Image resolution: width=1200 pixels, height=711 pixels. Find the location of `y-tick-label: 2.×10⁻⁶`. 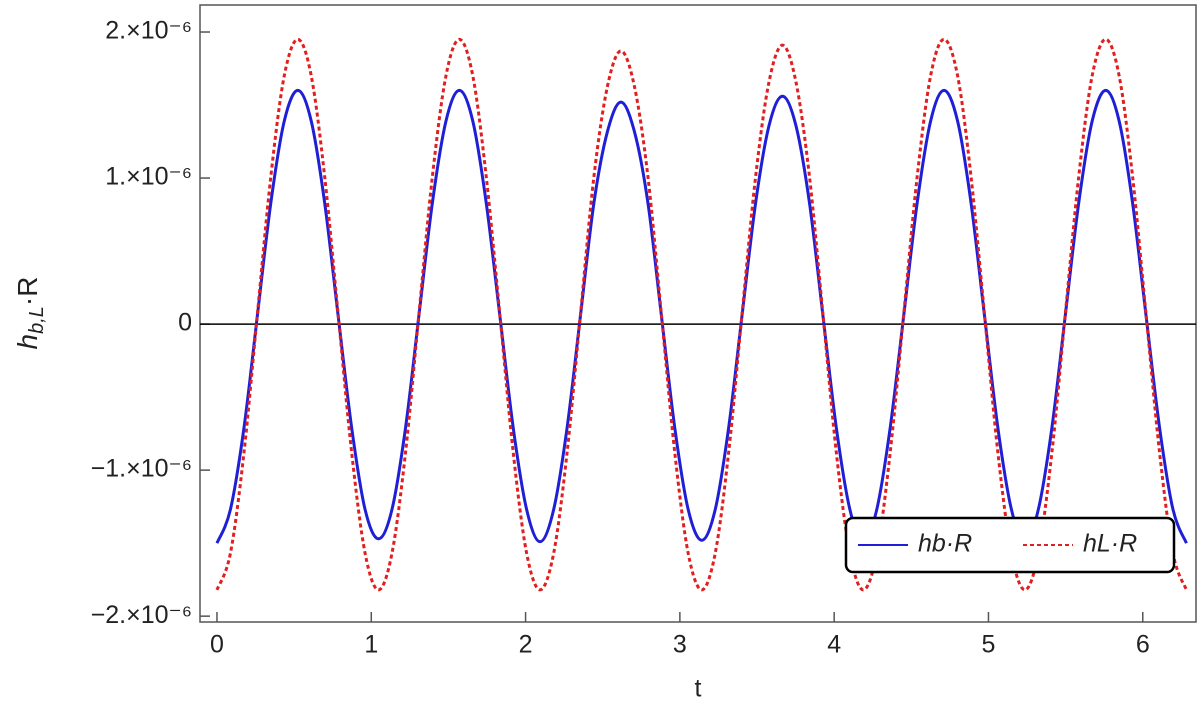

y-tick-label: 2.×10⁻⁶ is located at coordinates (148, 31).